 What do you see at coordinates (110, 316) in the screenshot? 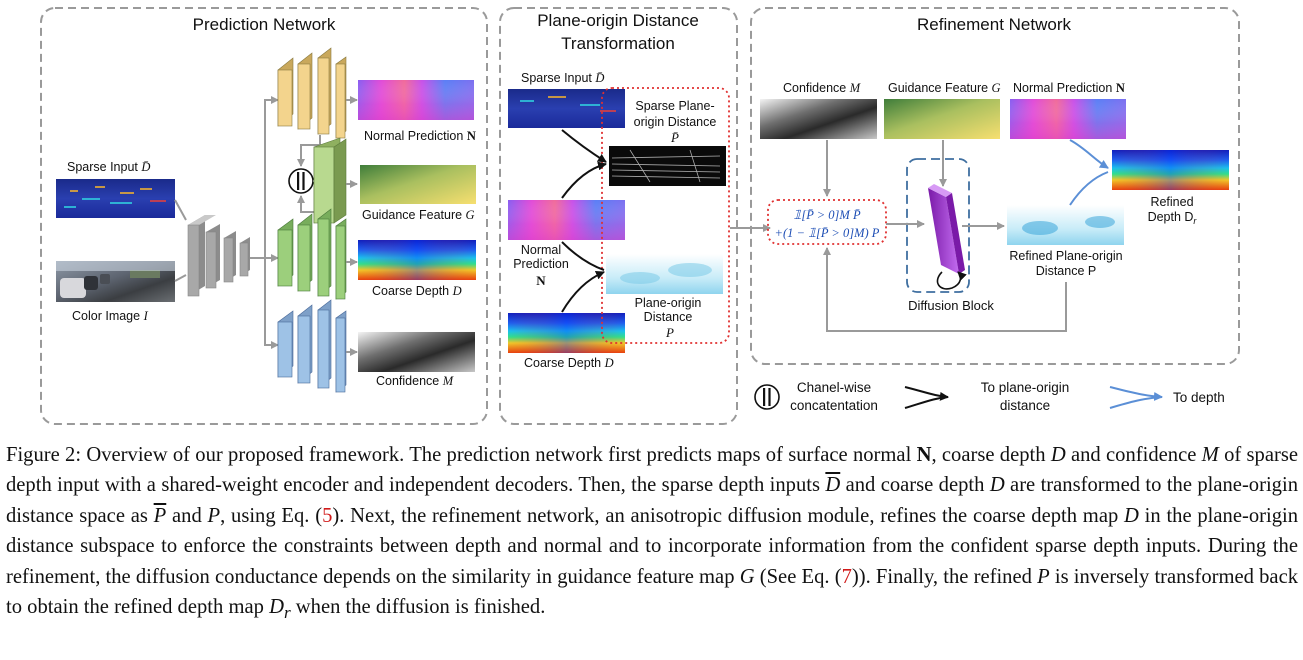
I see `color-image-label: Color Image I` at bounding box center [110, 316].